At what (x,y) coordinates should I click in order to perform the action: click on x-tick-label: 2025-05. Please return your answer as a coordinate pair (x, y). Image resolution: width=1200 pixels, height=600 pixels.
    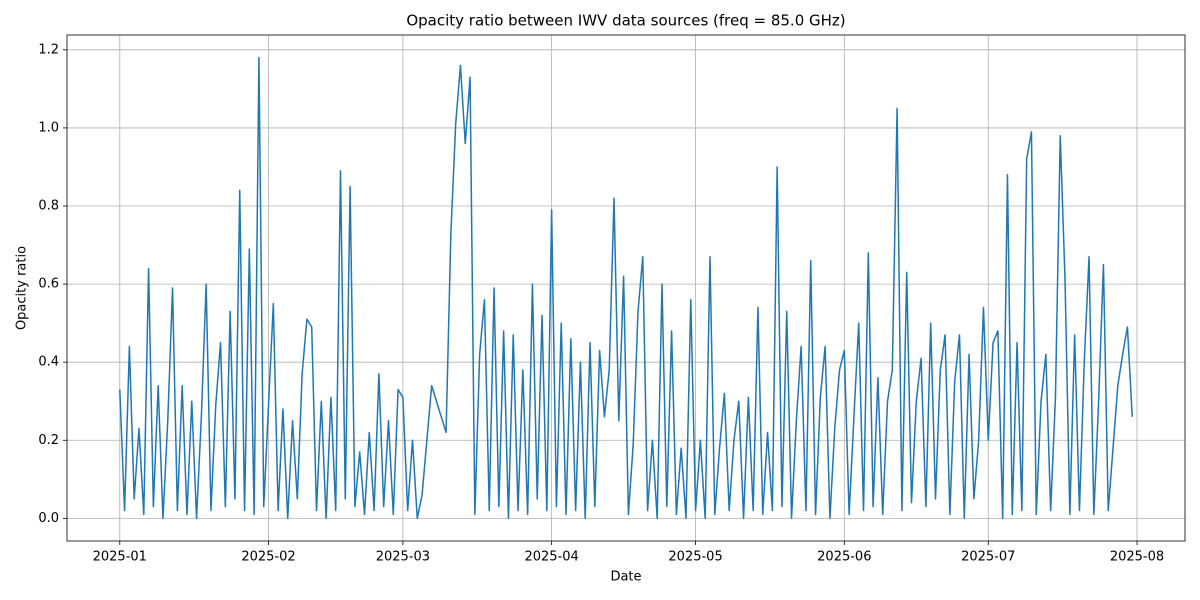
    Looking at the image, I should click on (695, 557).